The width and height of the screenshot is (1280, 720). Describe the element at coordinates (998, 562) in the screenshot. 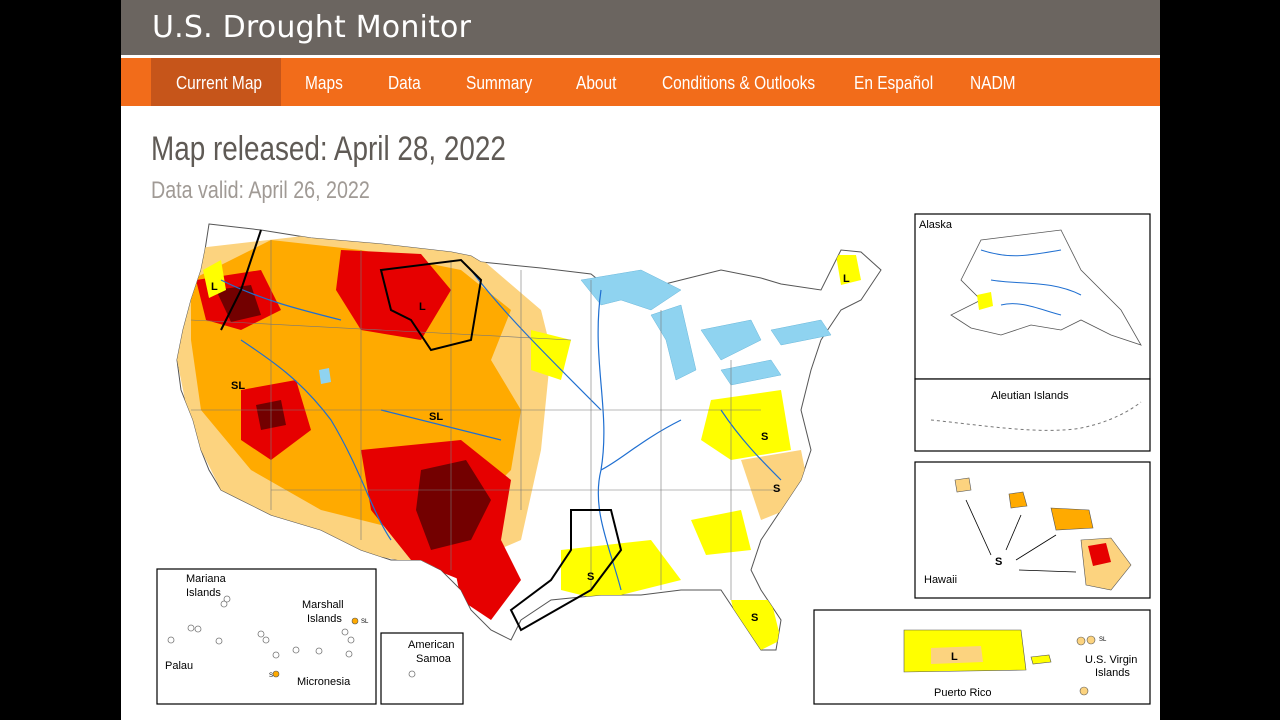

I see `hawaii-impact-label: S` at that location.